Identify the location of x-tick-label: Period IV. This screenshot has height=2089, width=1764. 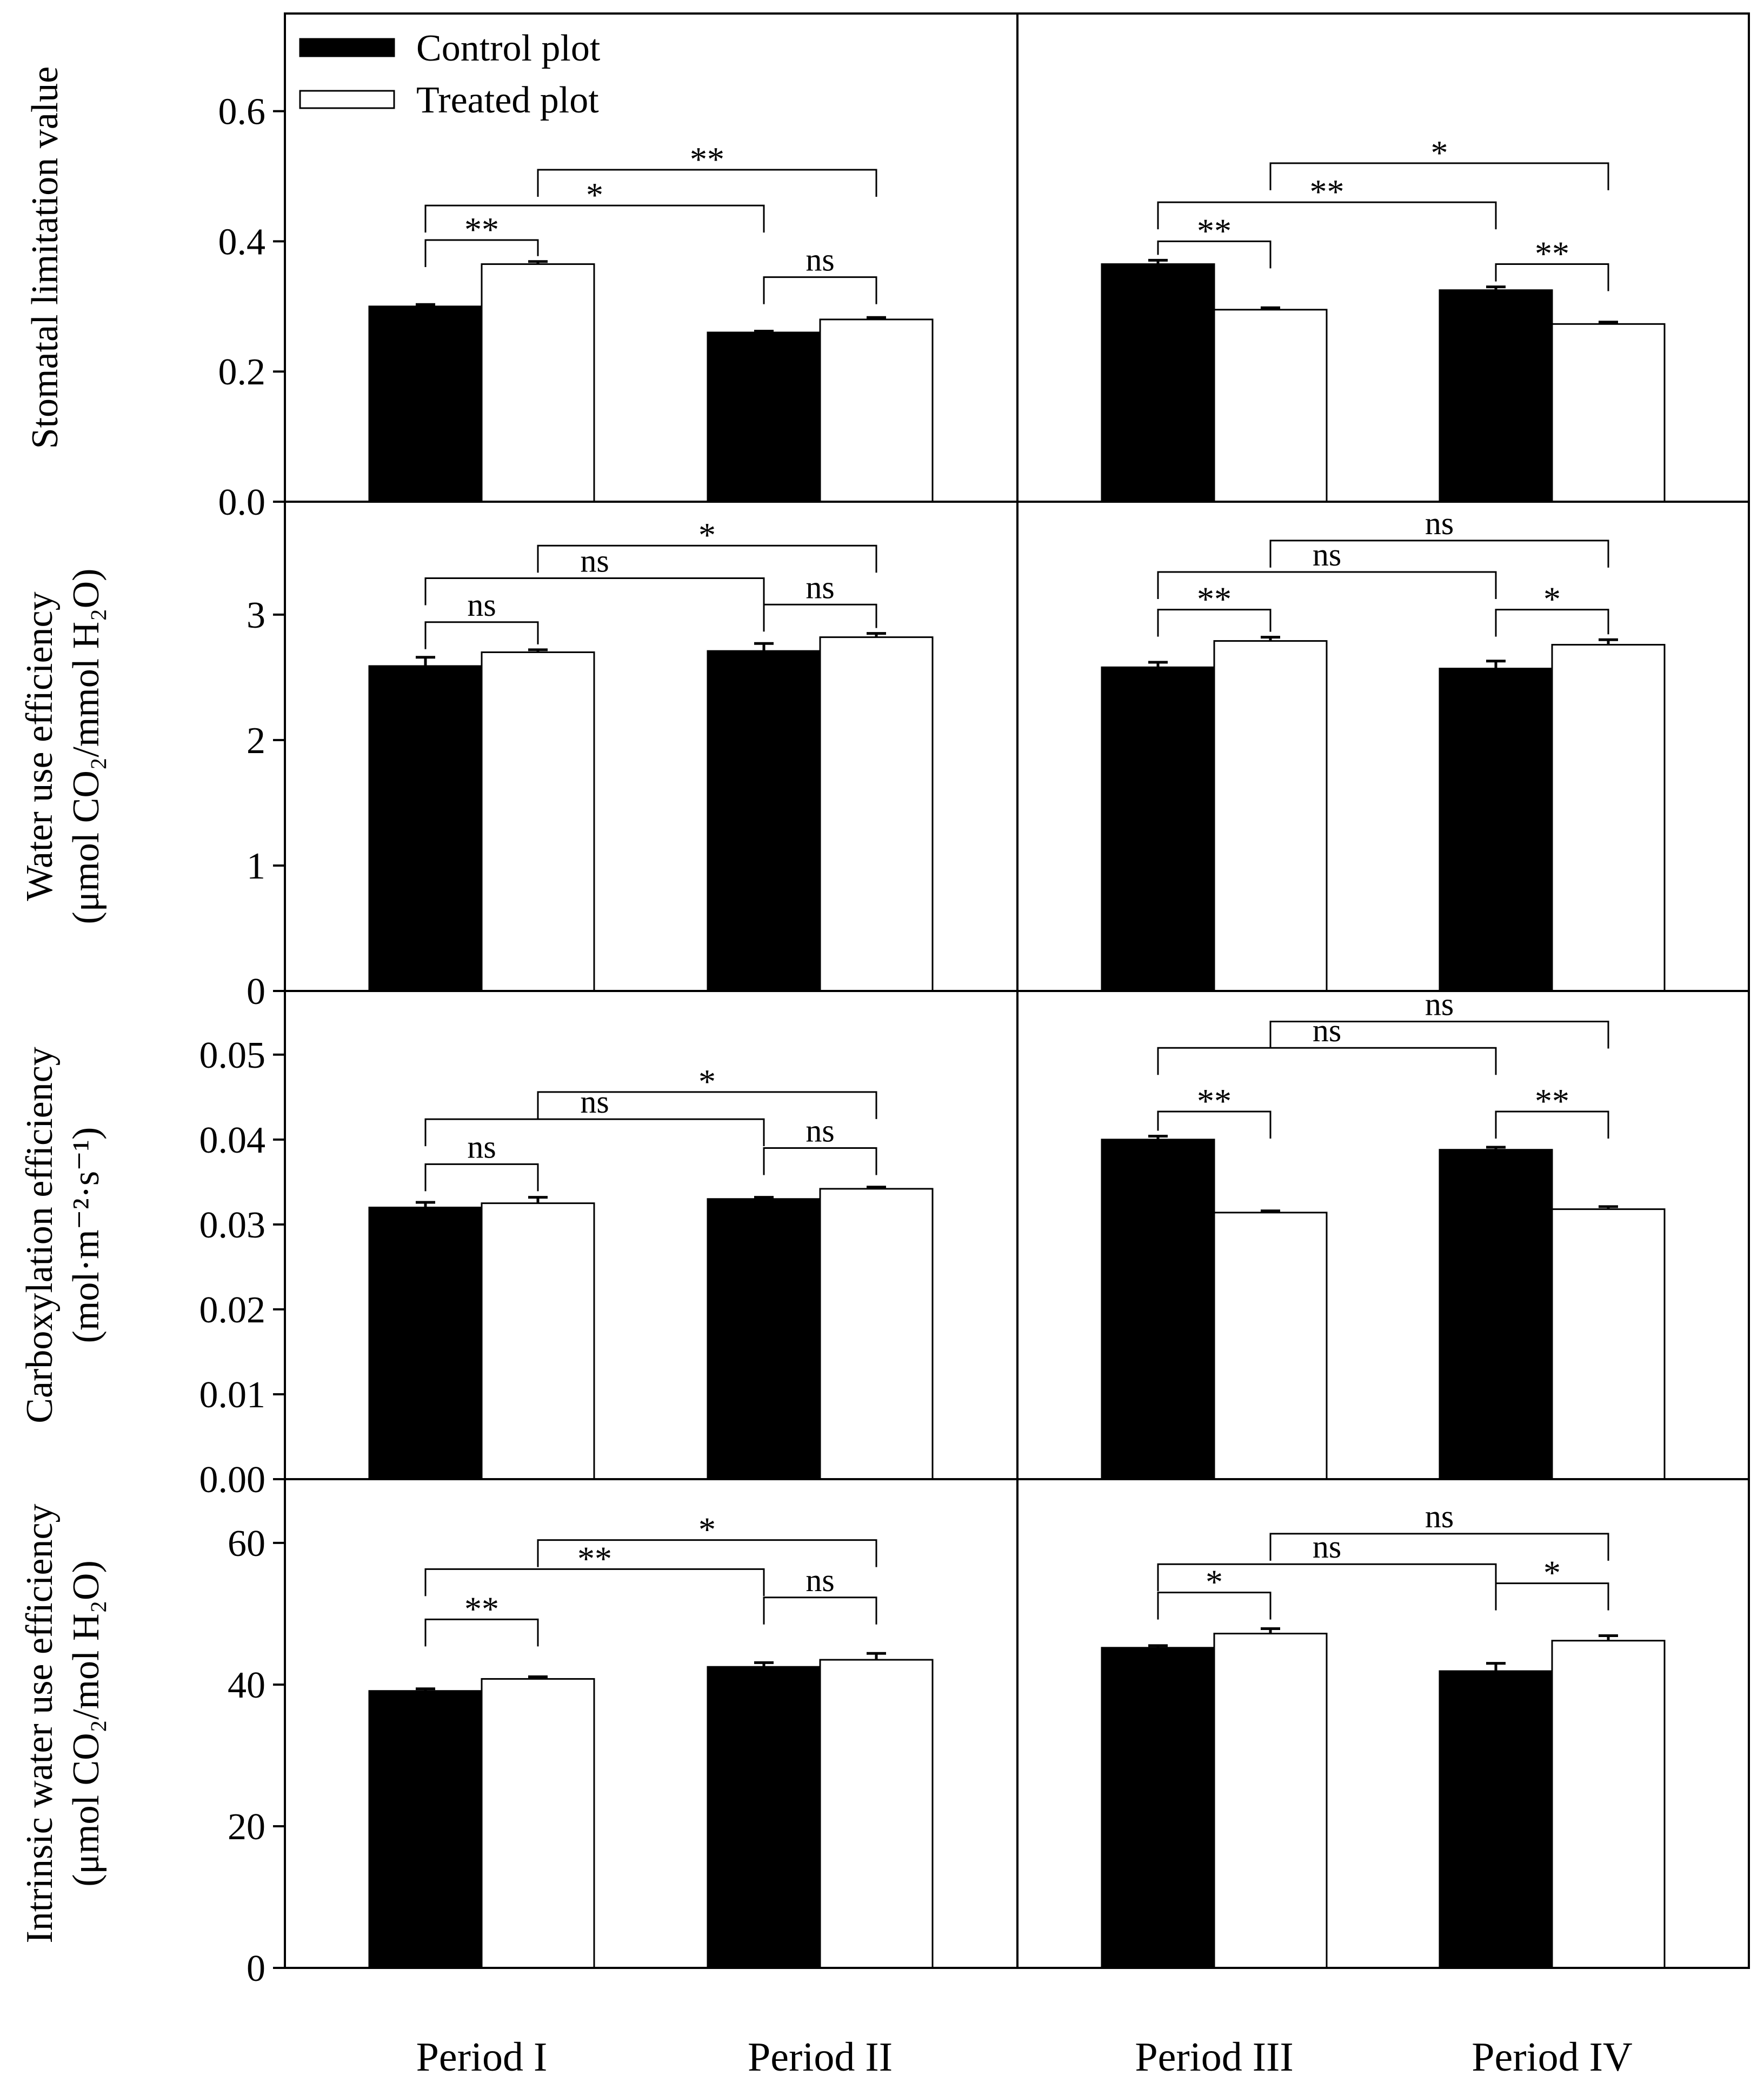
(1552, 2057).